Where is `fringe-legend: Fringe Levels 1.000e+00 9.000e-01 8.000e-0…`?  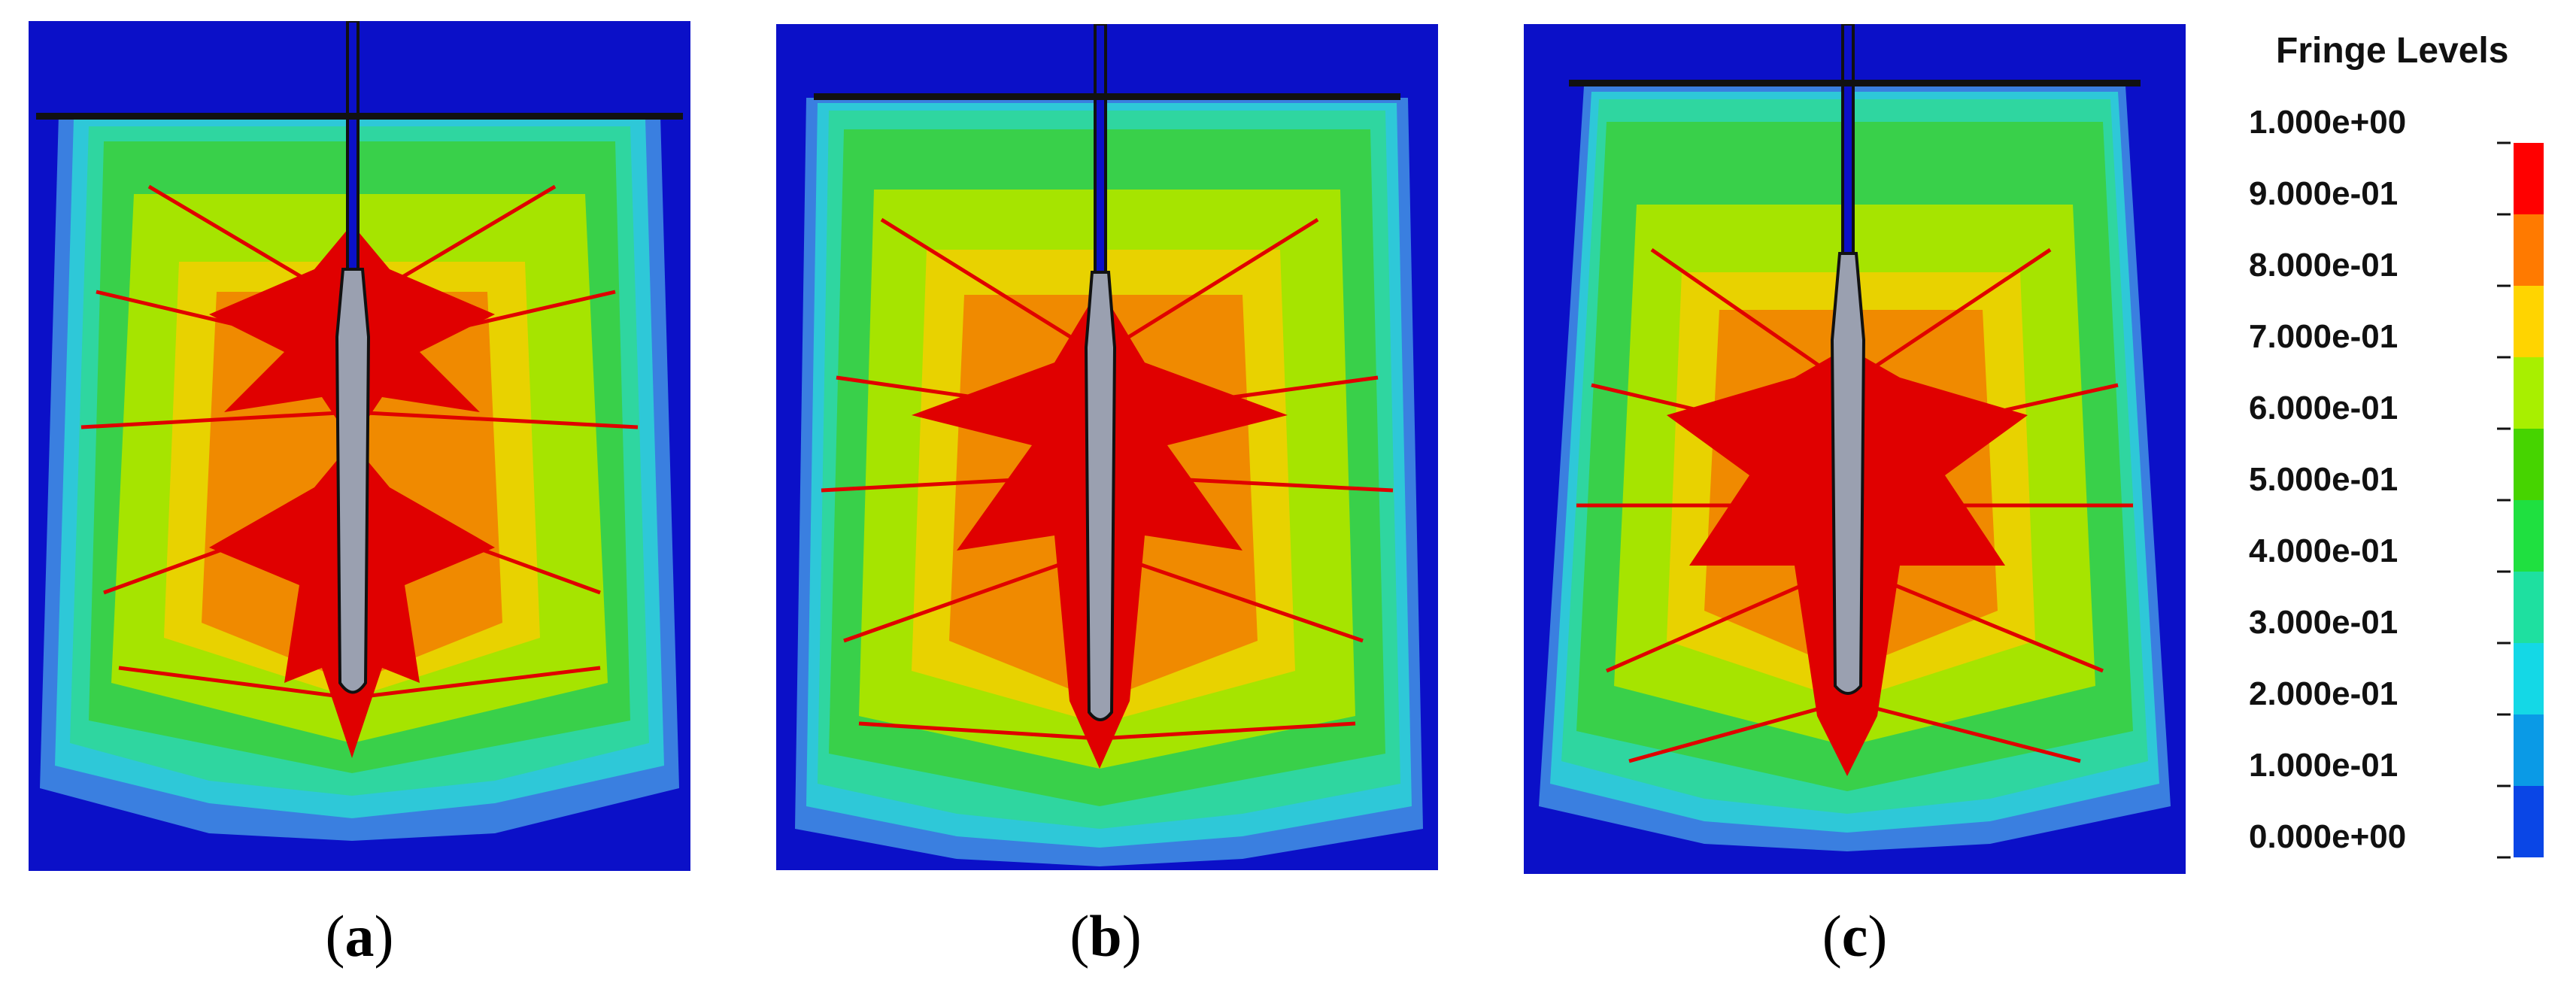
fringe-legend: Fringe Levels 1.000e+00 9.000e-01 8.000e-0… is located at coordinates (2407, 481).